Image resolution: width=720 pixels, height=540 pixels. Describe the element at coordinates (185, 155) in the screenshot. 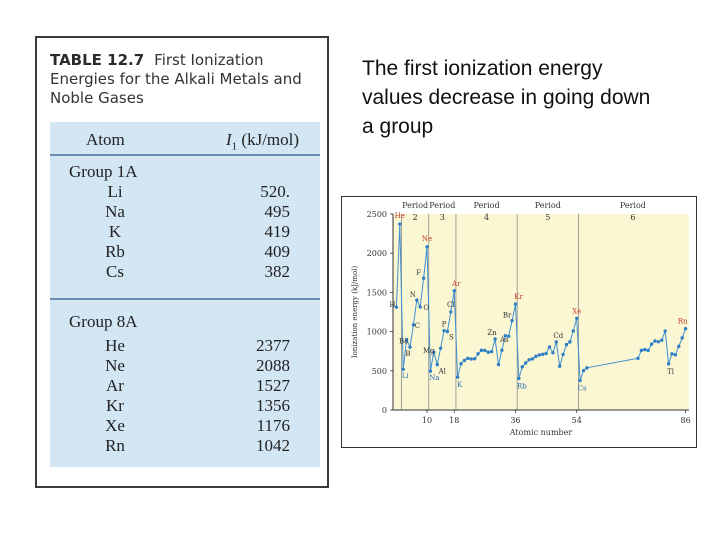

I see `header-divider` at that location.